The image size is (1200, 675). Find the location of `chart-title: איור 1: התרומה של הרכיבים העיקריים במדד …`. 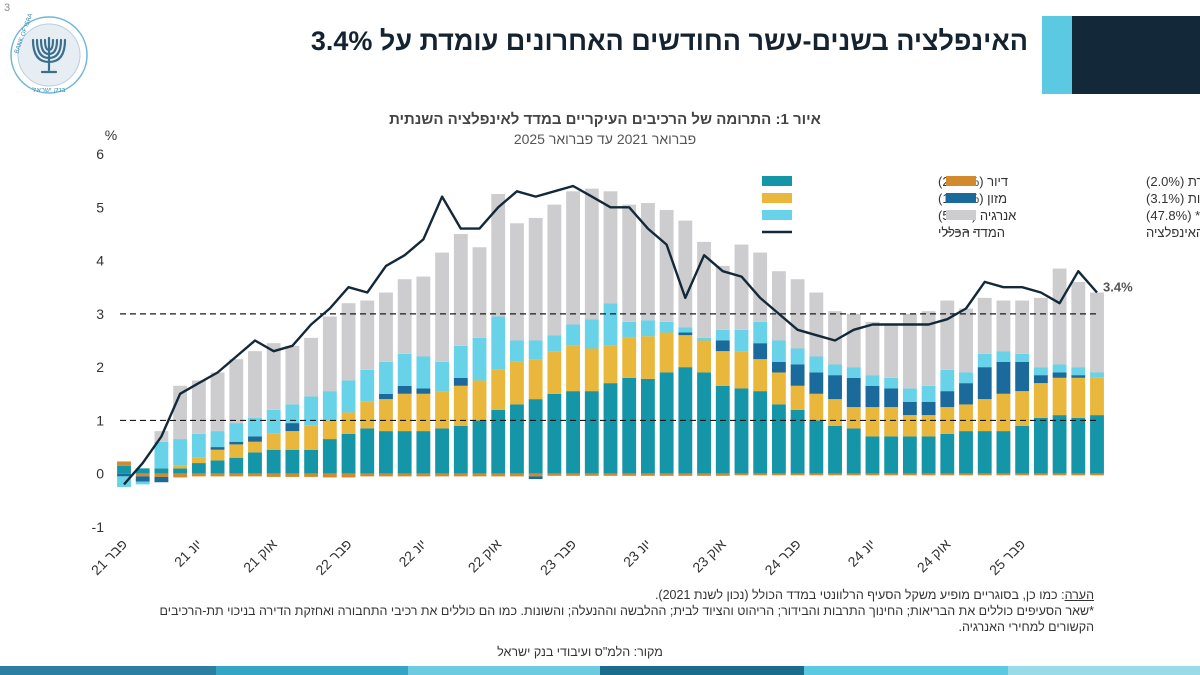

chart-title: איור 1: התרומה של הרכיבים העיקריים במדד … is located at coordinates (605, 119).